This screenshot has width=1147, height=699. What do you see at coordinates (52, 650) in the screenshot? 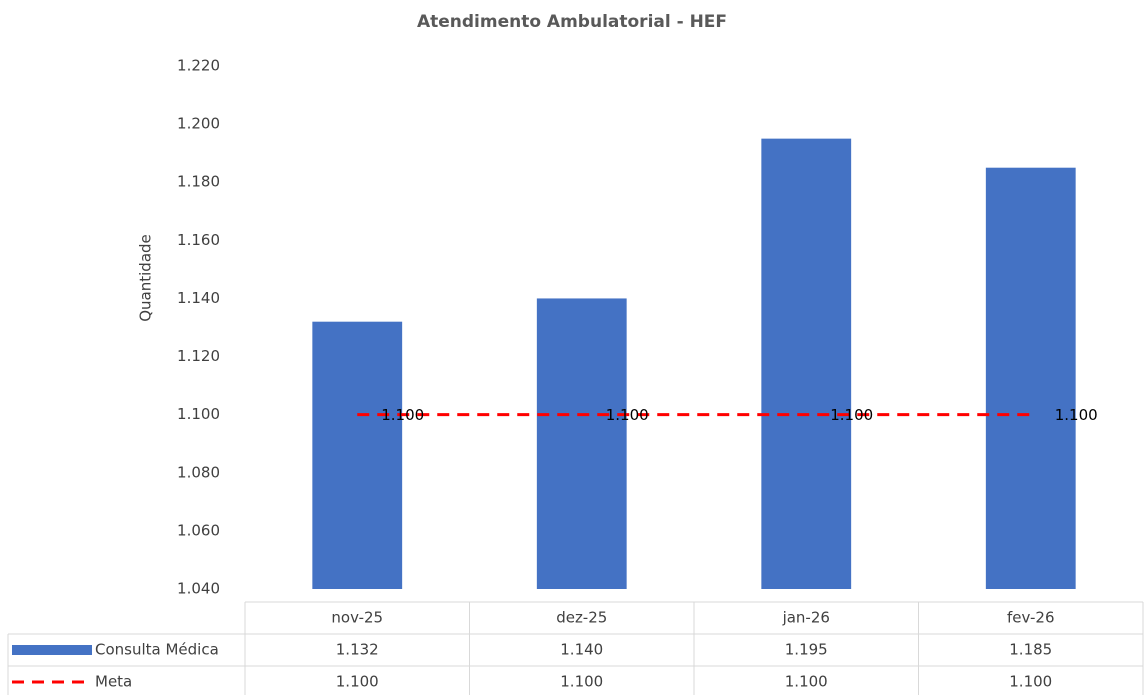
I see `legend-swatch` at bounding box center [52, 650].